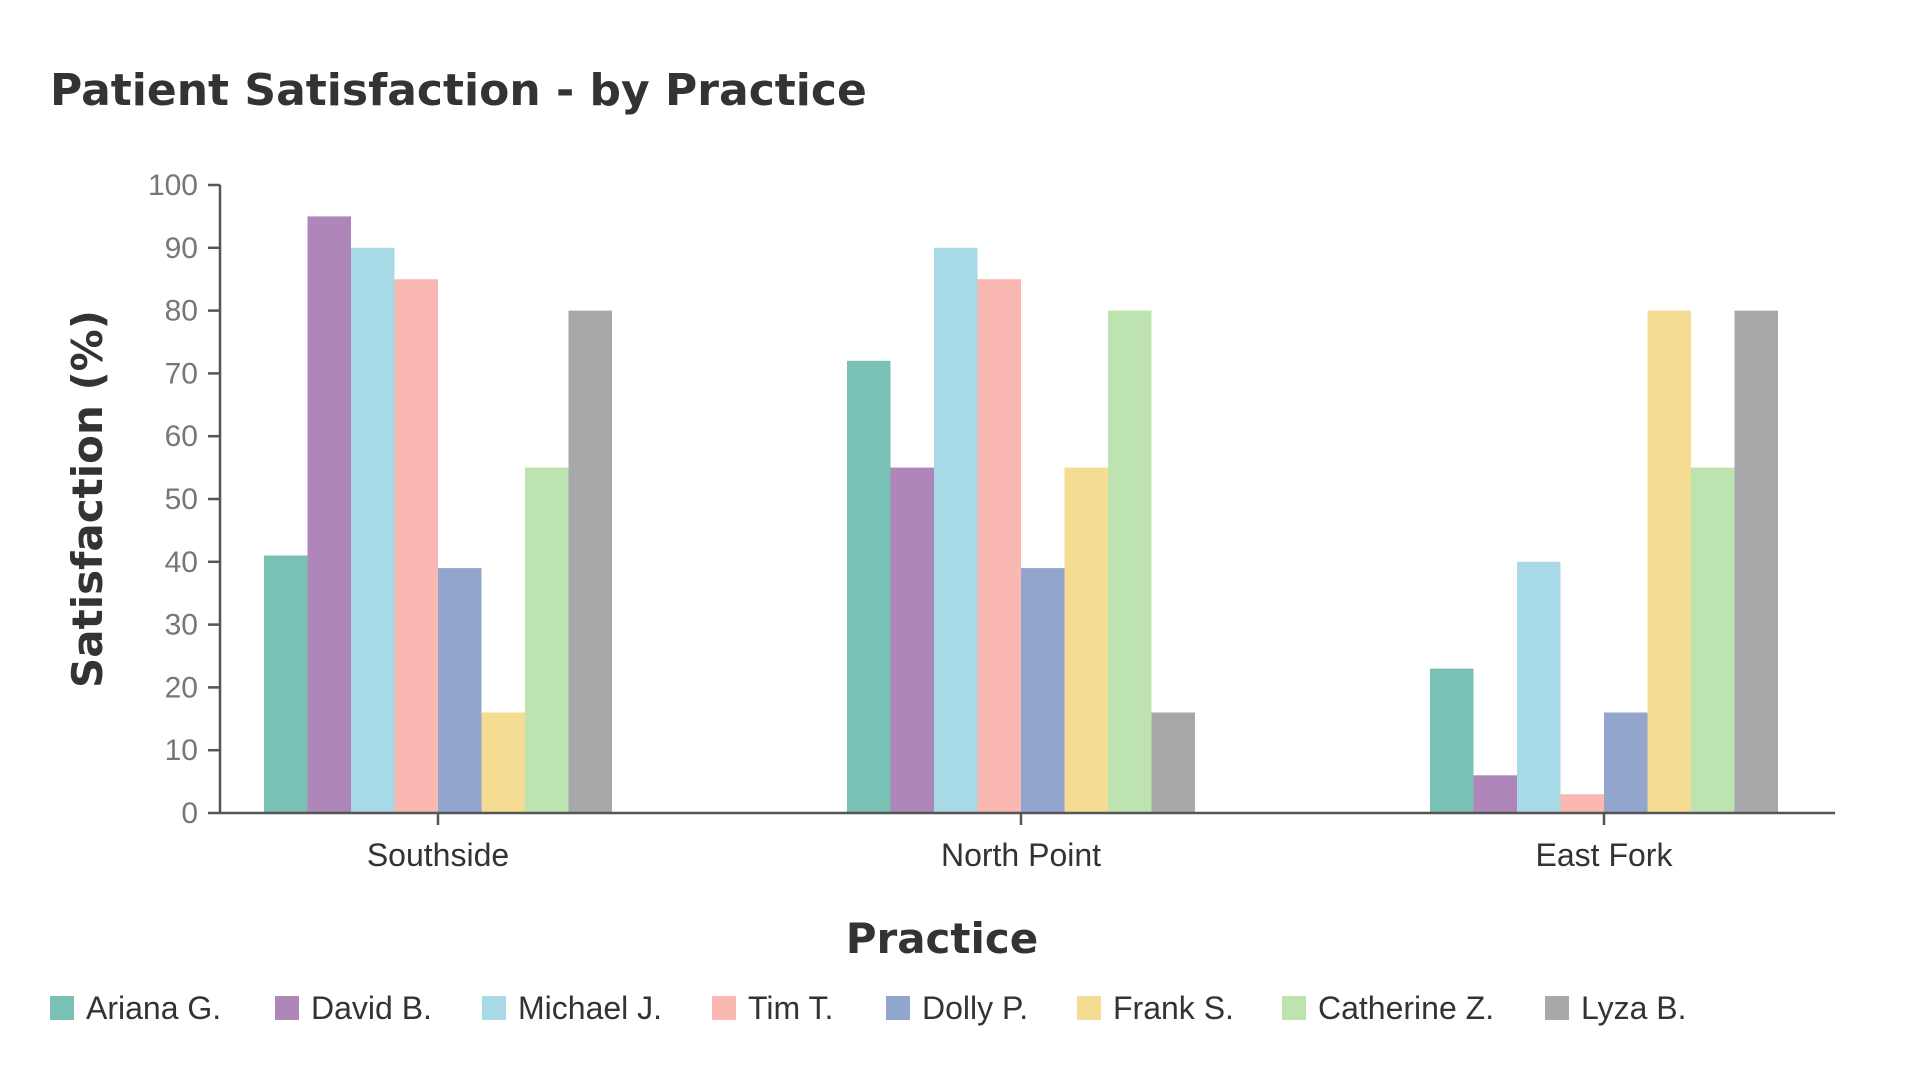  What do you see at coordinates (1626, 763) in the screenshot?
I see `bar-east-fork-dolly-p` at bounding box center [1626, 763].